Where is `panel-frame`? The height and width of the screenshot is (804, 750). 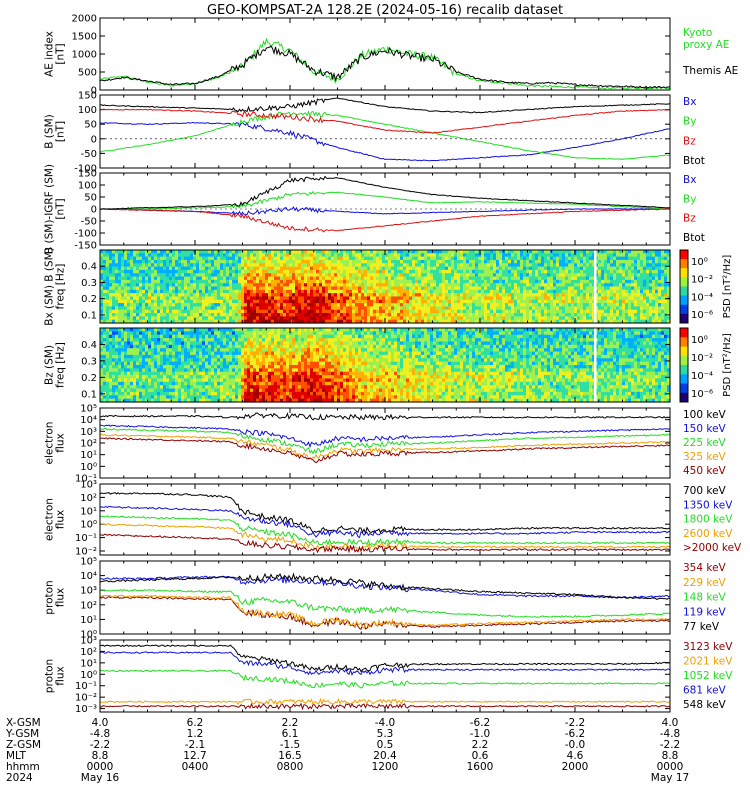 panel-frame is located at coordinates (385, 54).